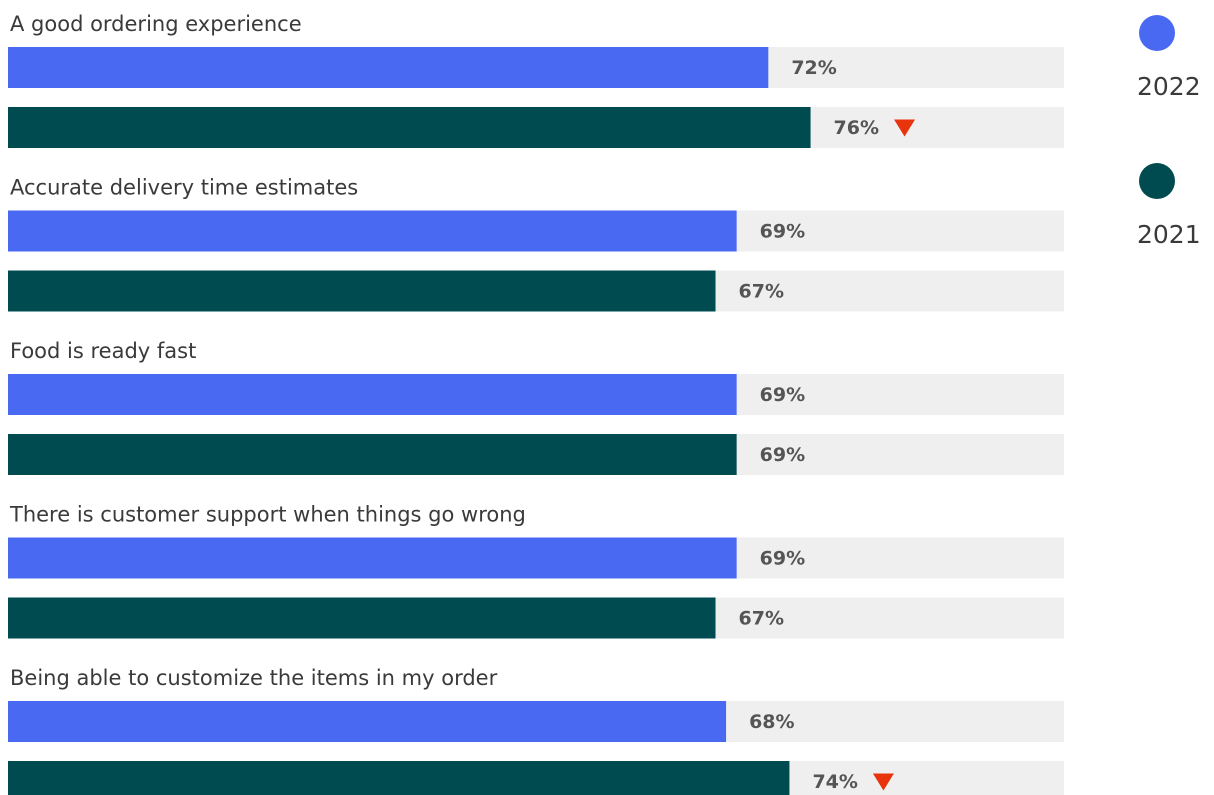 Image resolution: width=1214 pixels, height=795 pixels. I want to click on value-label: 74%, so click(834, 782).